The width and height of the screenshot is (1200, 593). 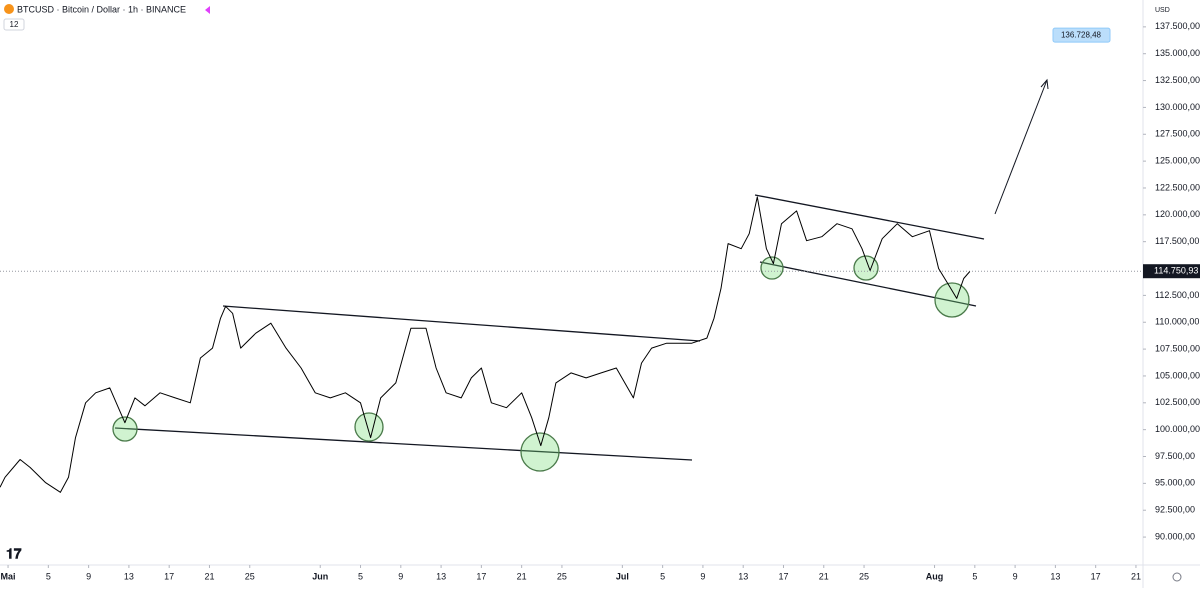 I want to click on y-tick-label: 102.500,00, so click(x=1177, y=402).